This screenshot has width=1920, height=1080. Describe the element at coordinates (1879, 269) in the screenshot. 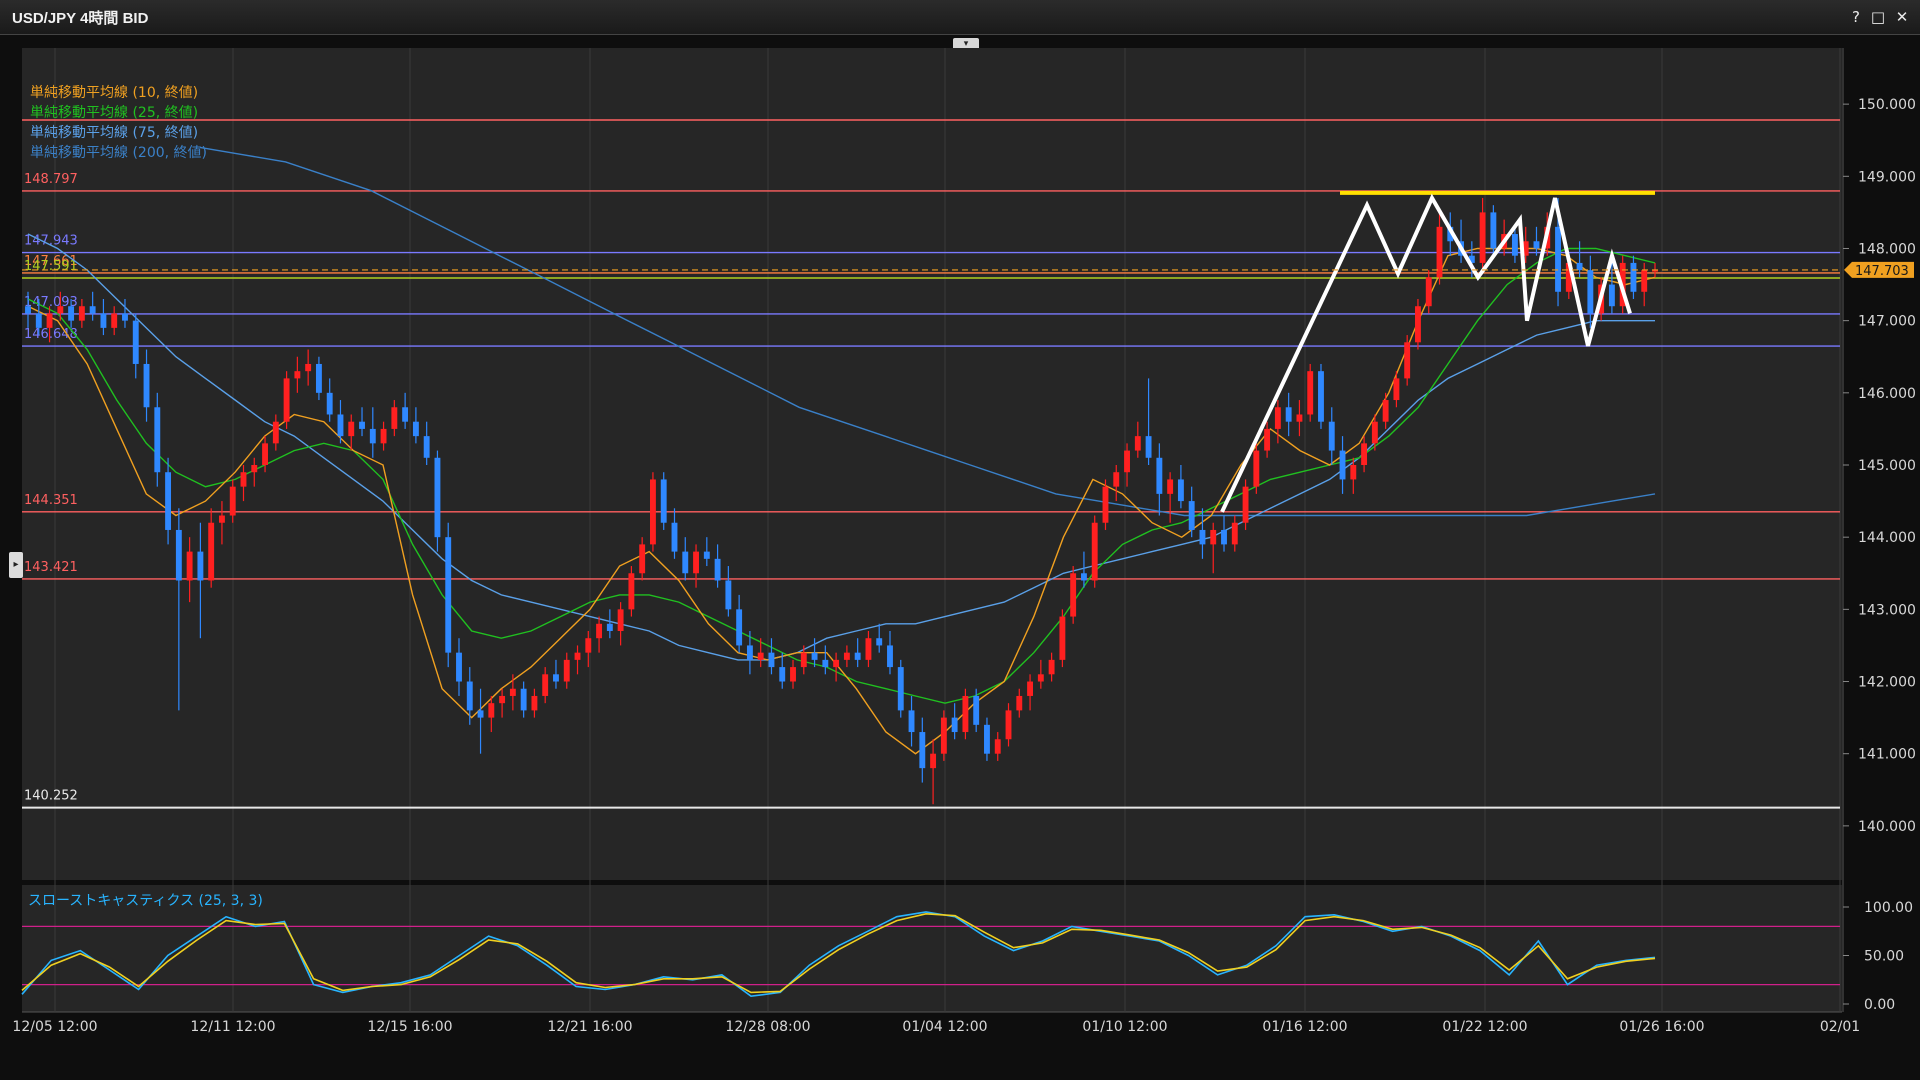

I see `current-price-tag` at that location.